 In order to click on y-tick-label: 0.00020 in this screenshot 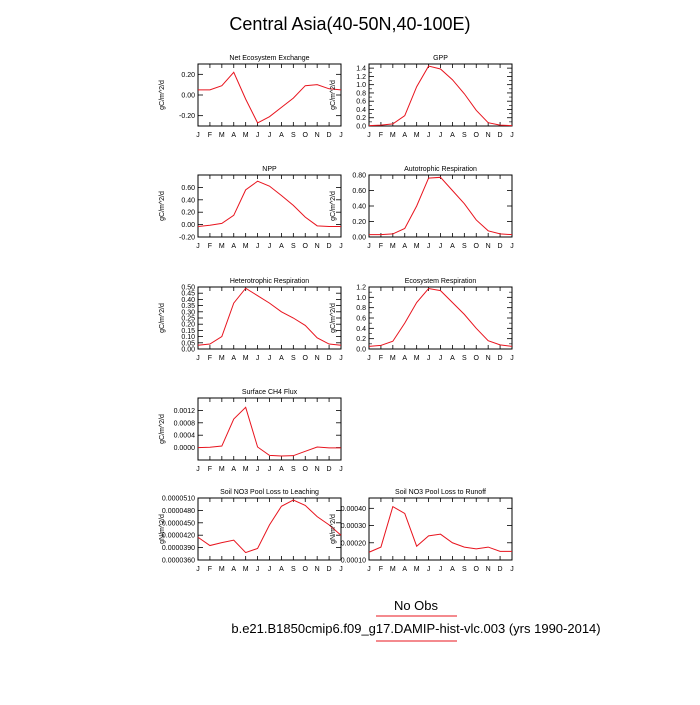, I will do `click(353, 543)`.